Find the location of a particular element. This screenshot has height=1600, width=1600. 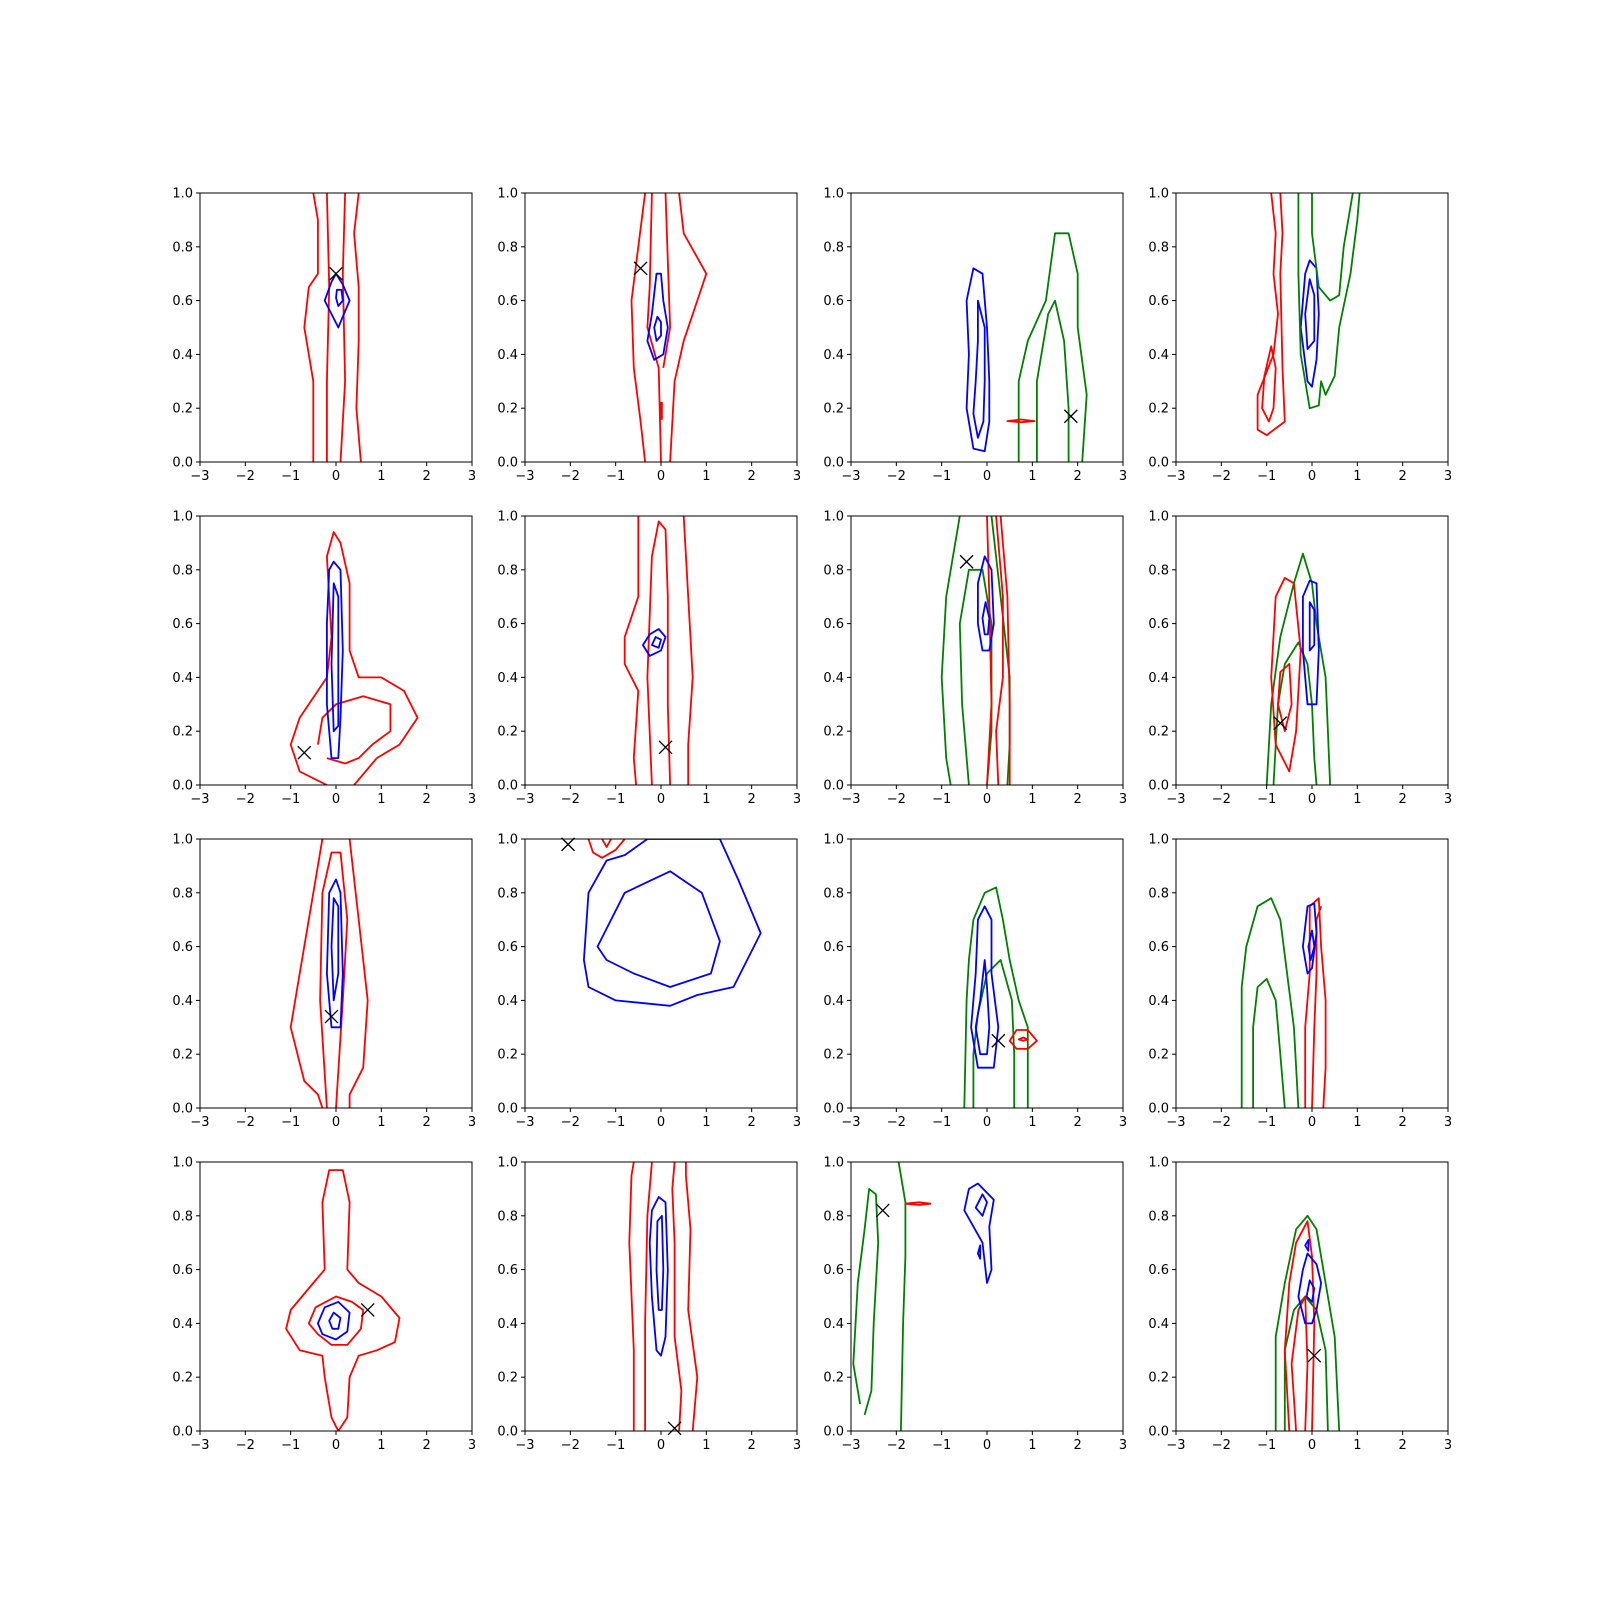

panel-10: −3 −2 −1 0 1 2 3 0.0 0.2 0.4 0.6 0.8 1.0 is located at coordinates (649, 982).